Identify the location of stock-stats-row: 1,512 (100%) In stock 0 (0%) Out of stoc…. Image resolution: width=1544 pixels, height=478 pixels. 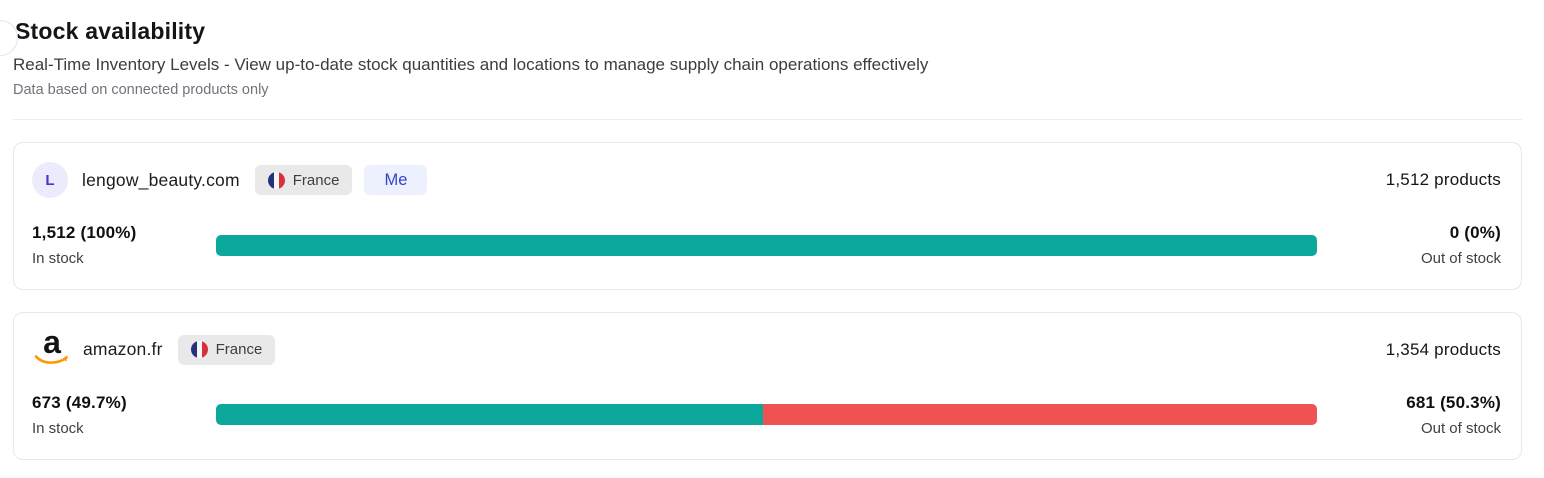
(766, 245).